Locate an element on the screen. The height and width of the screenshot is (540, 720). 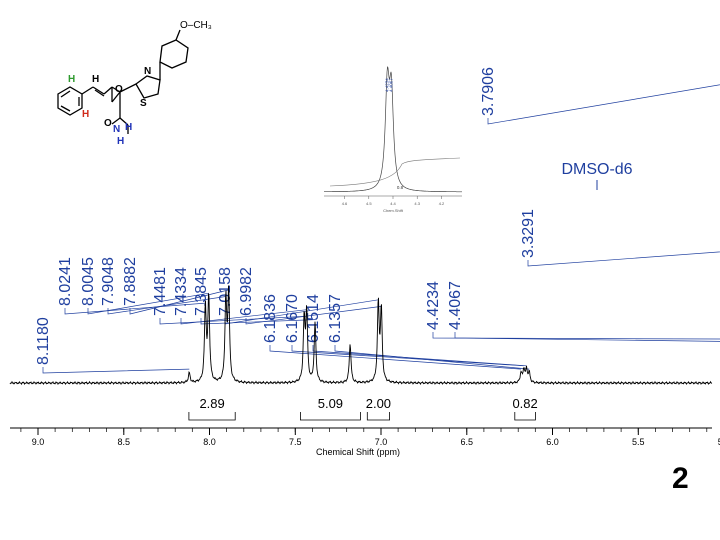
integral-value: 2.00 is located at coordinates (378, 403).